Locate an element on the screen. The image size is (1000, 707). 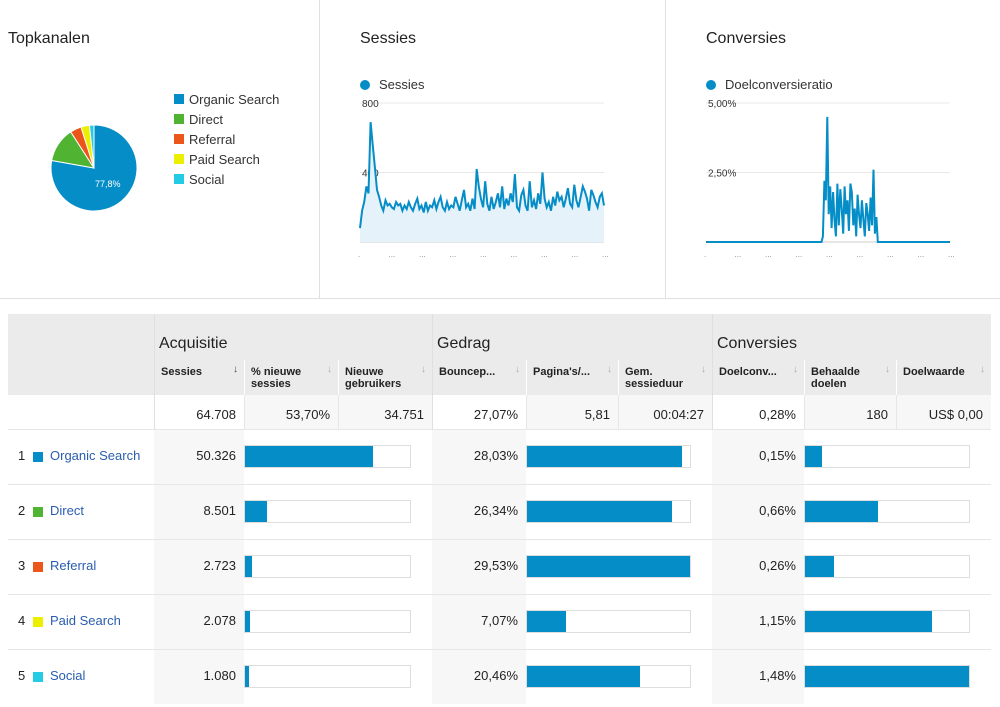
column-header: Pagina's/... ↓ is located at coordinates (572, 377).